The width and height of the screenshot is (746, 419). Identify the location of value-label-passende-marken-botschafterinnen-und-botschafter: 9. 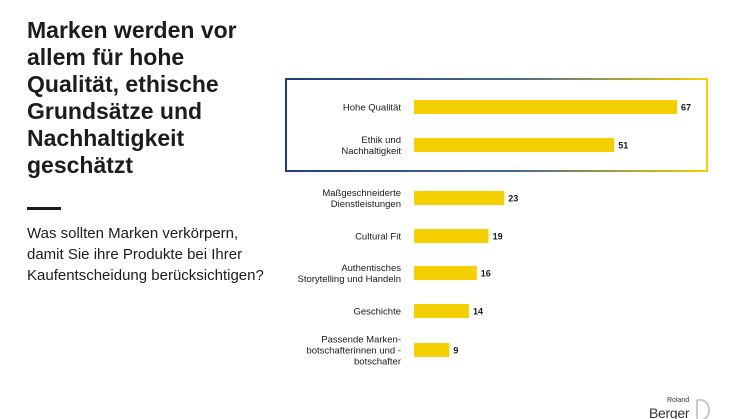
(455, 351).